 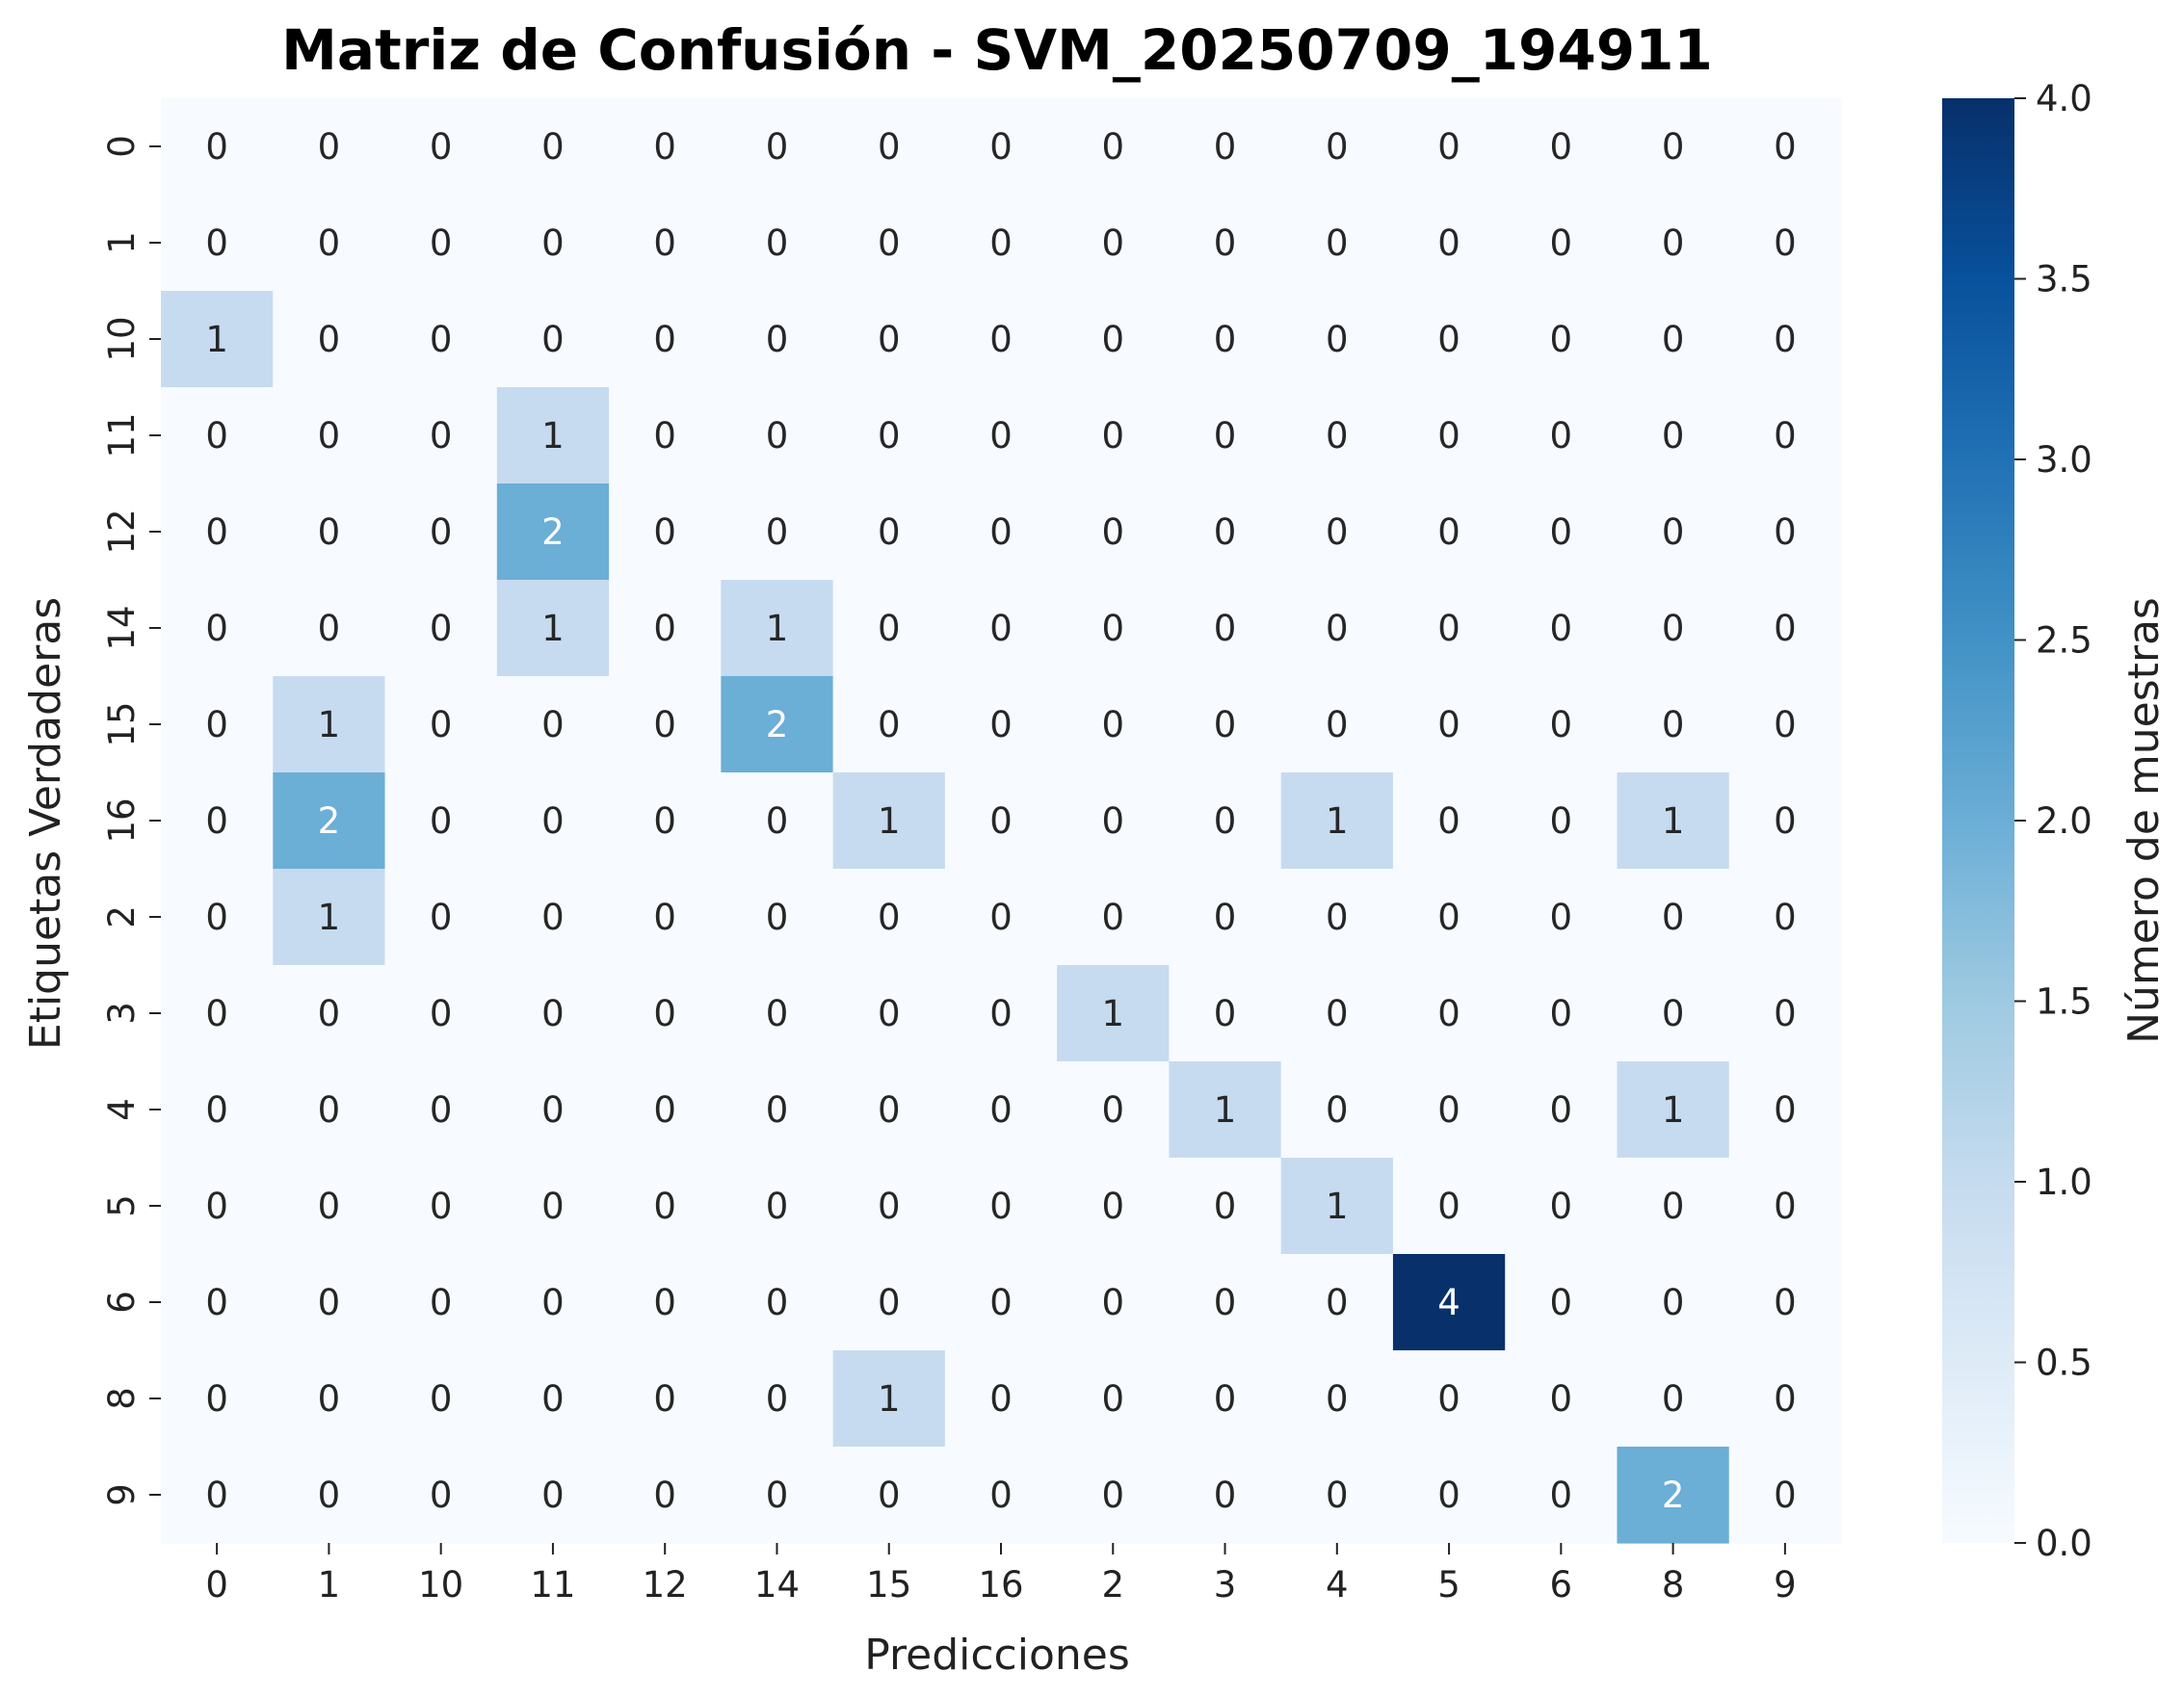 I want to click on colorbar-tick-label: 3.0, so click(x=2064, y=460).